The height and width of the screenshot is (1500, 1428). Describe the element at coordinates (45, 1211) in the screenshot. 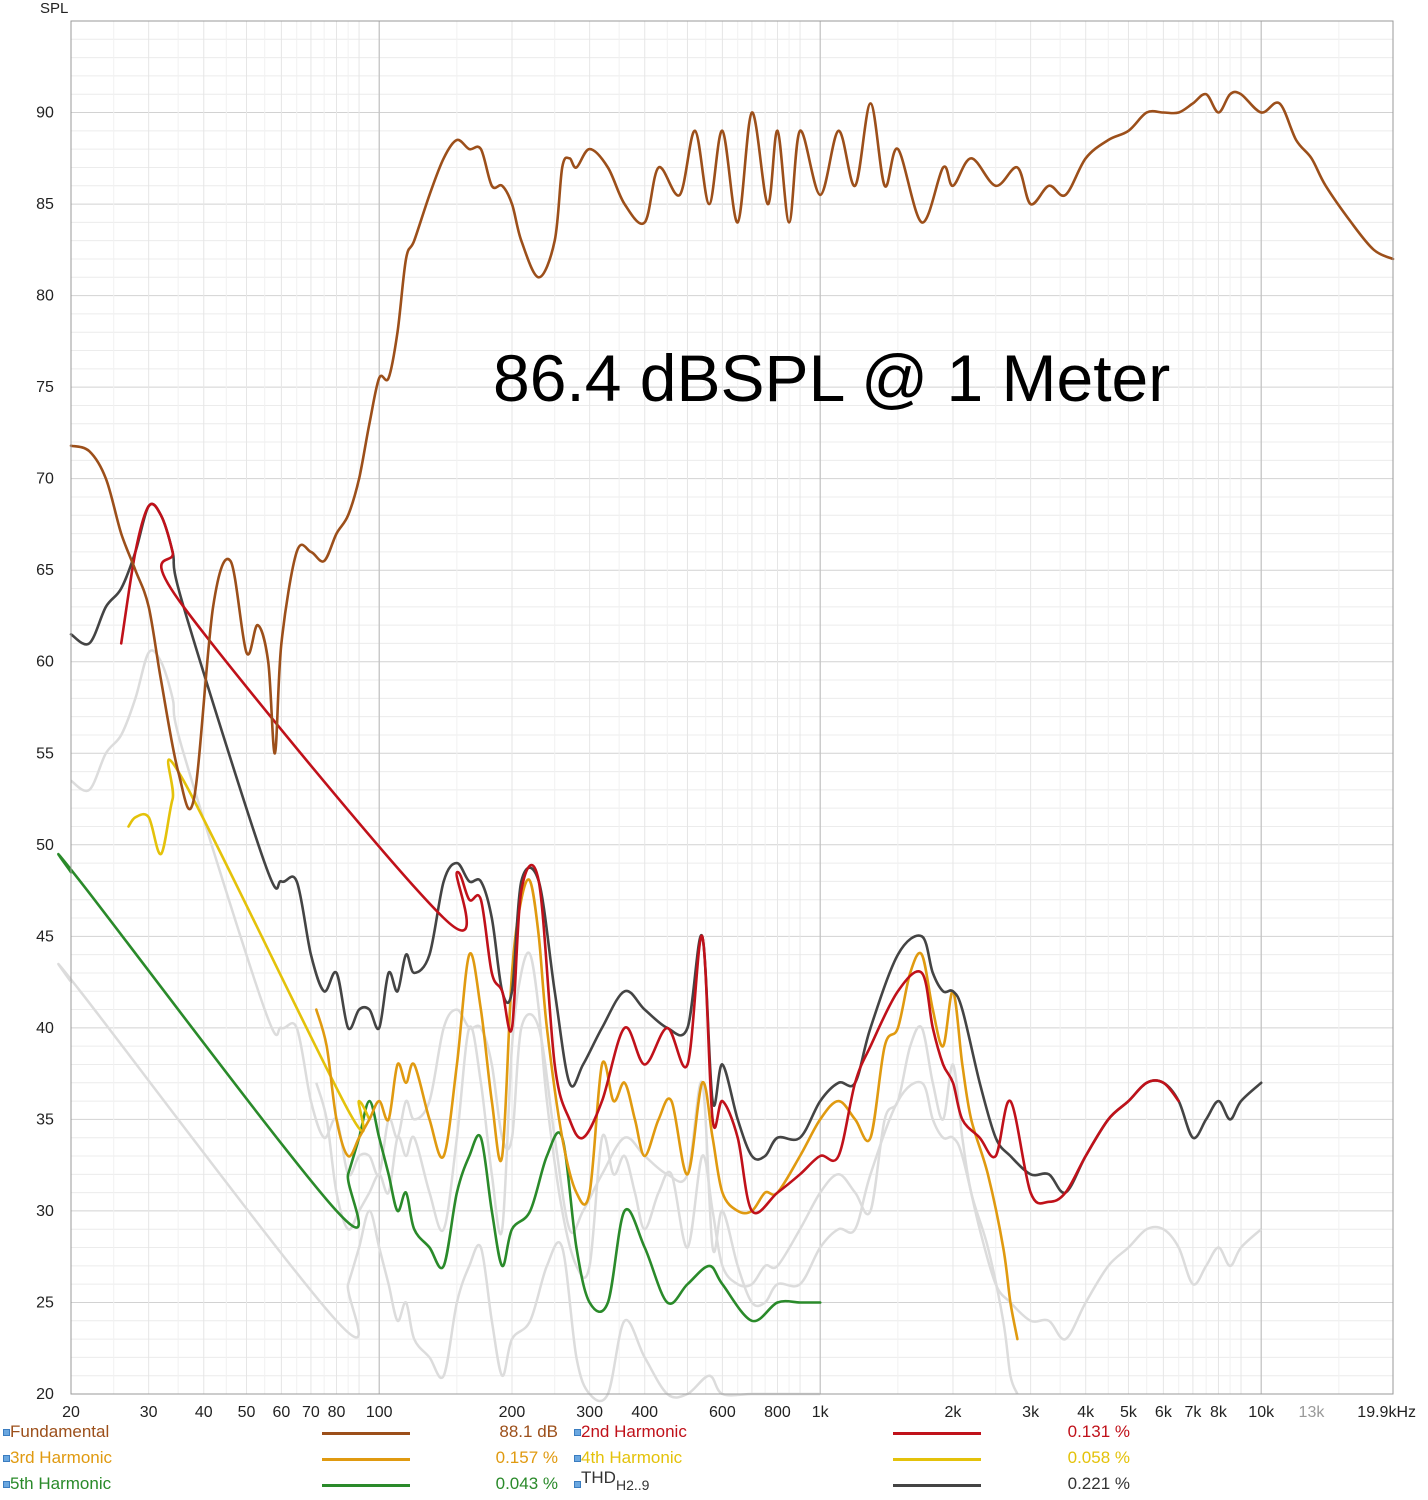

I see `y-tick-label: 30` at that location.